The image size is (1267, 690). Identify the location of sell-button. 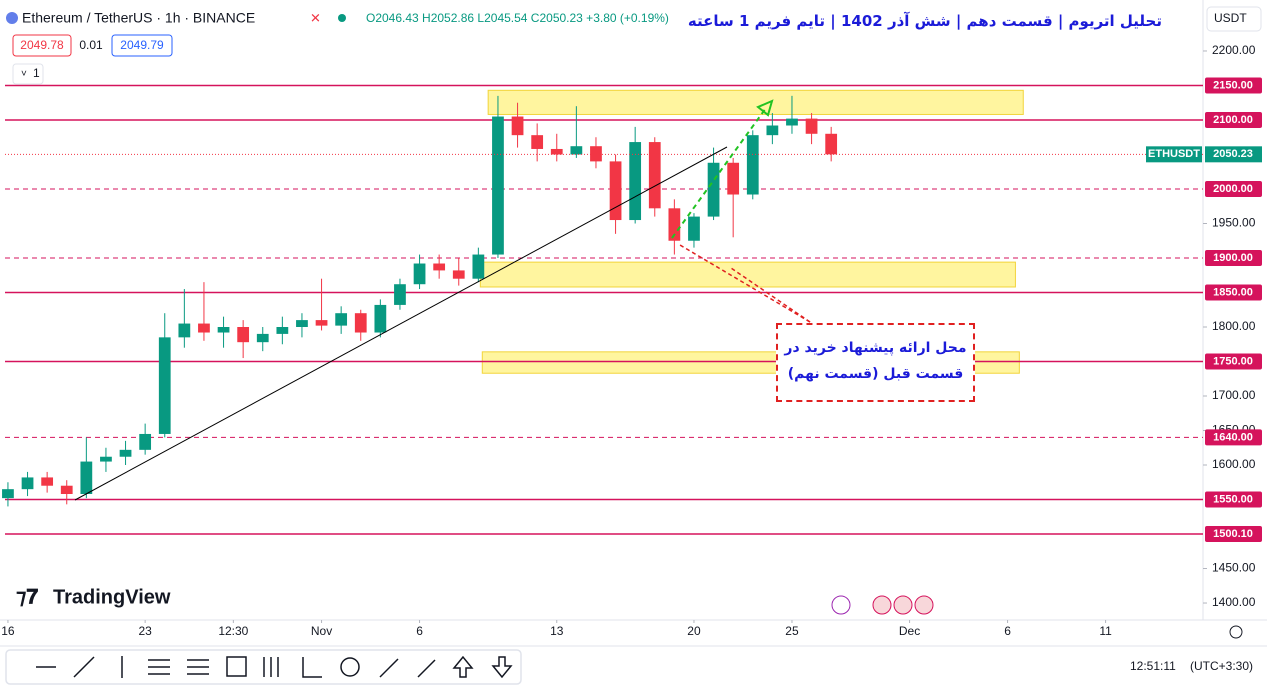
(42, 45).